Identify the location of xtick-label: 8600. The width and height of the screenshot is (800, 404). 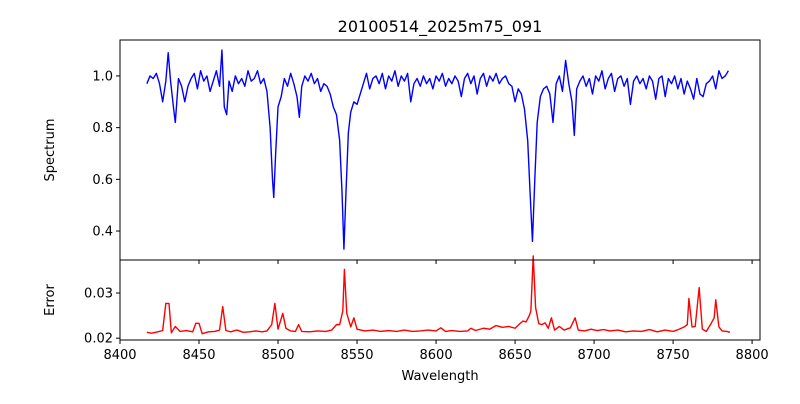
(436, 355).